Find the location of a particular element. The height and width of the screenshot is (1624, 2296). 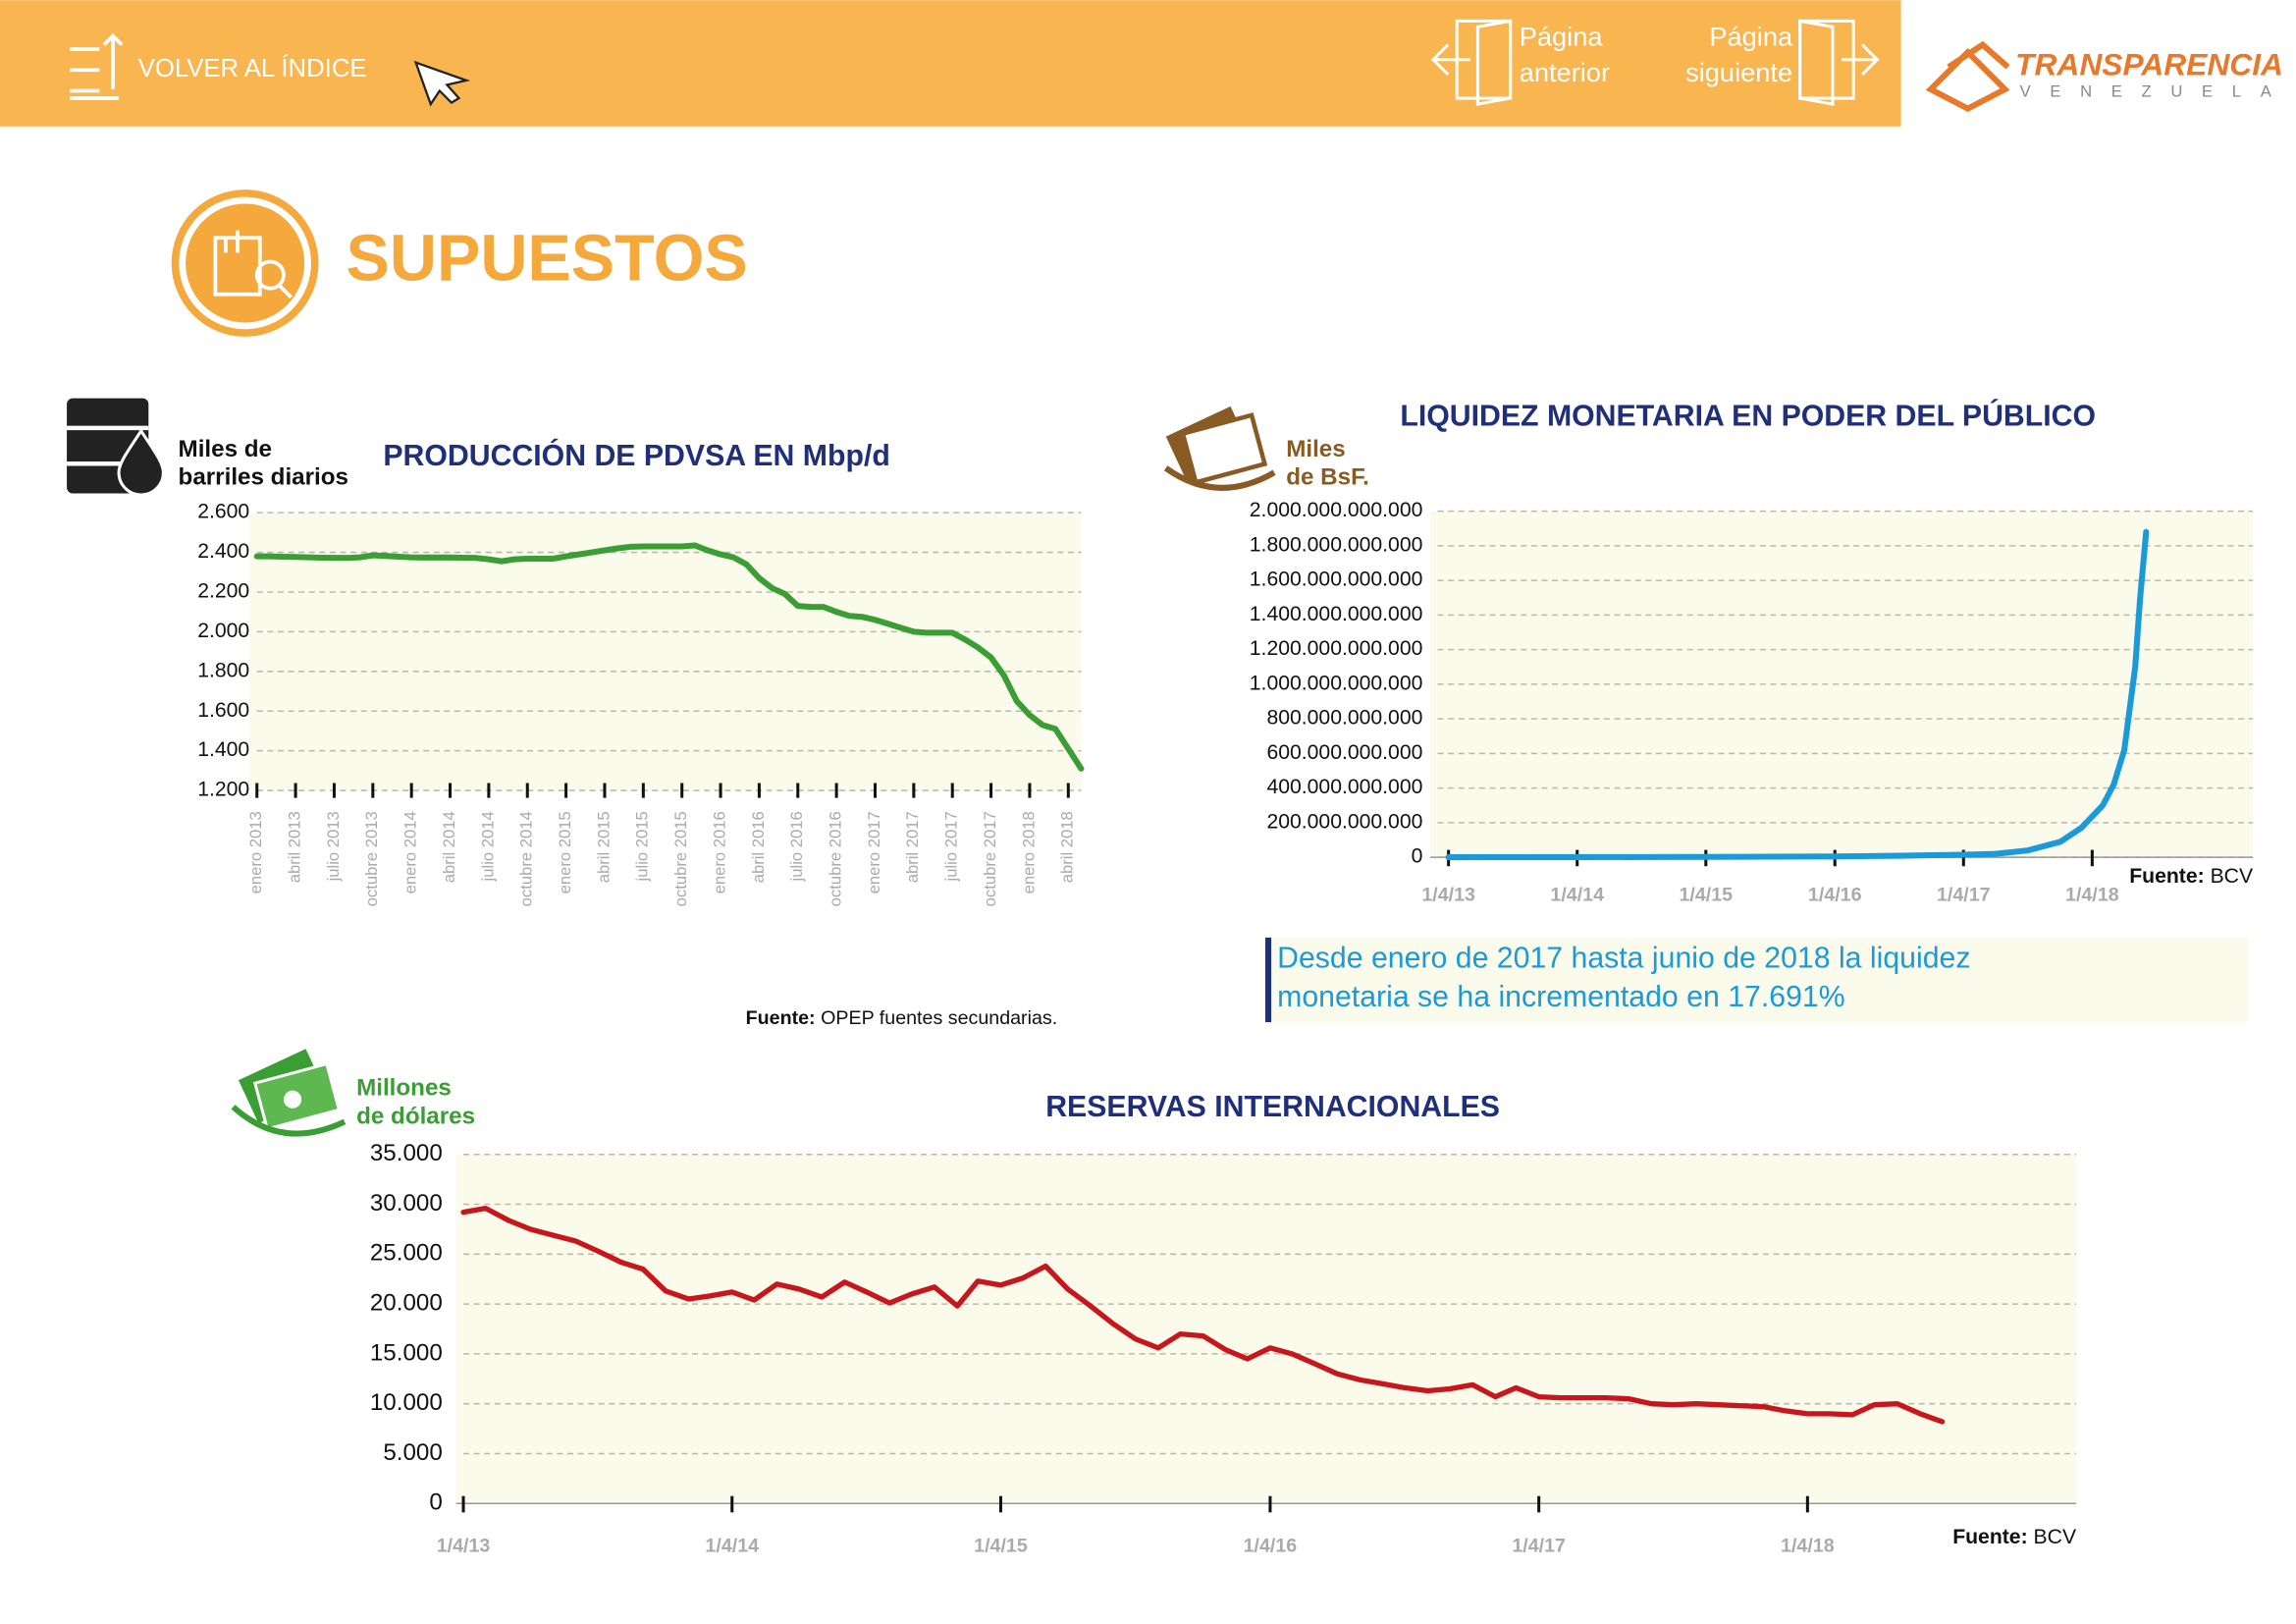

chart-title: RESERVAS INTERNACIONALES is located at coordinates (1272, 1107).